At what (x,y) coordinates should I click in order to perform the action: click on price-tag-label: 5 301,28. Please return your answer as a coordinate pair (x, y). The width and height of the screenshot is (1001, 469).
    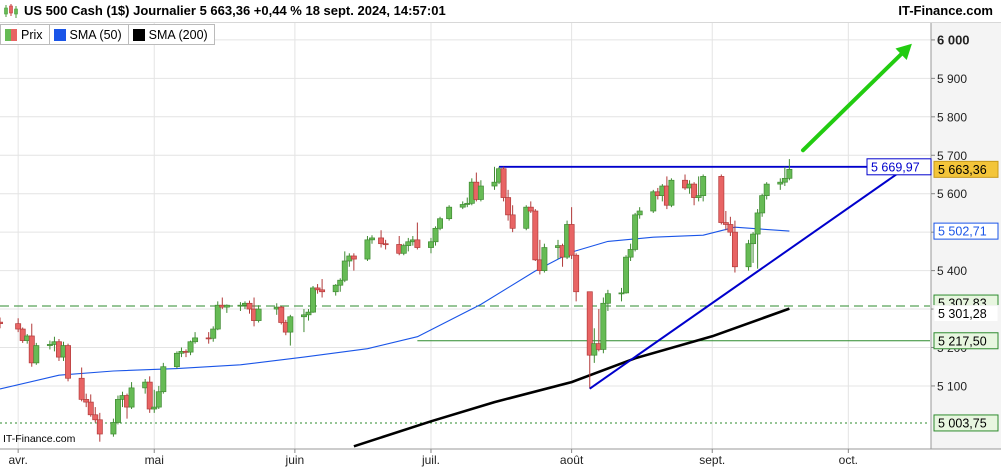
    Looking at the image, I should click on (962, 314).